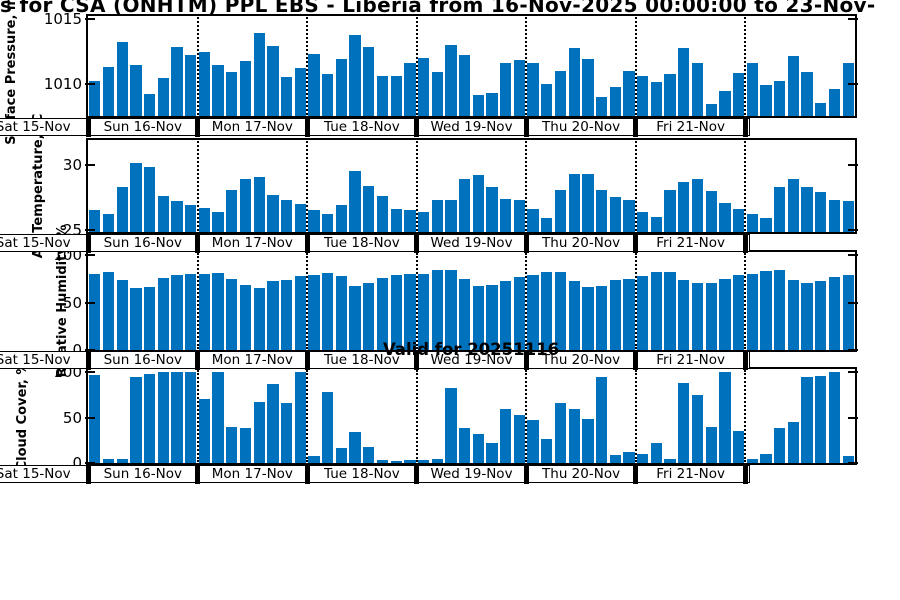  I want to click on day-axis-band, so click(375, 360).